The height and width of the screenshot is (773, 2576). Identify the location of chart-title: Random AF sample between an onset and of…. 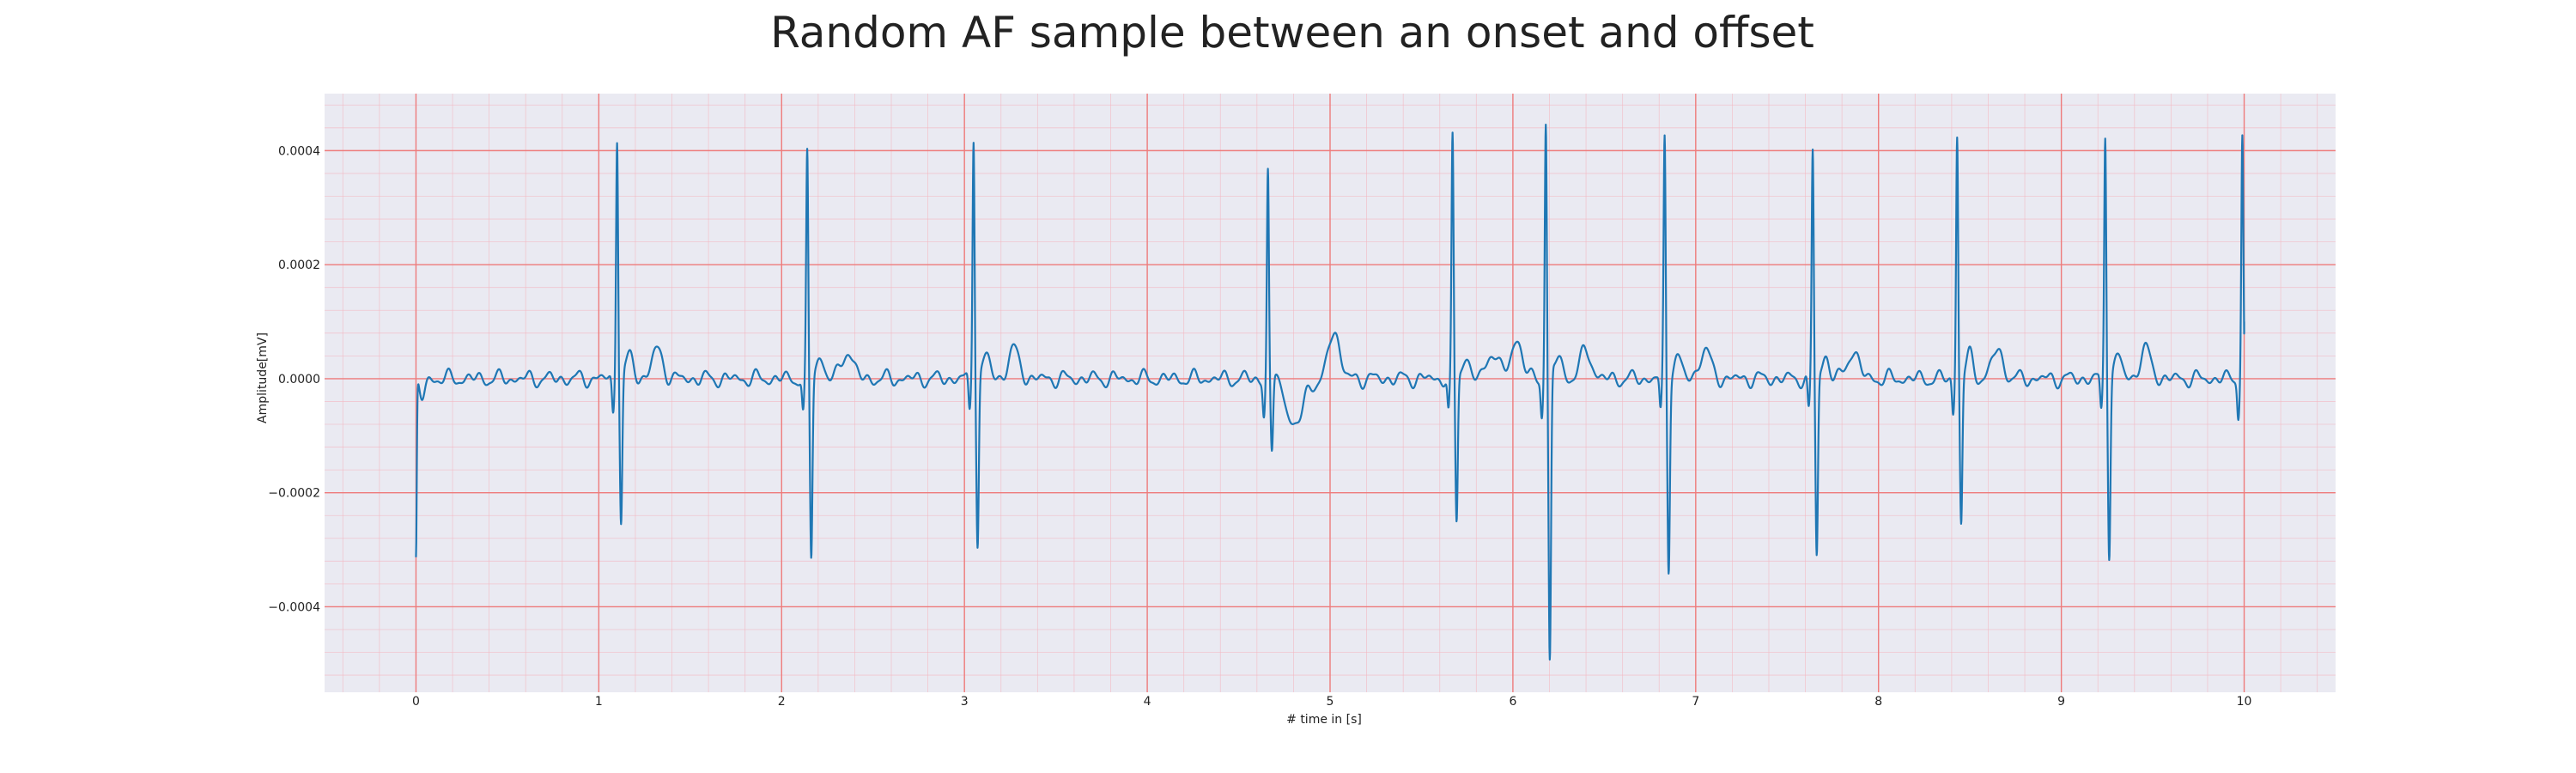
(1292, 33).